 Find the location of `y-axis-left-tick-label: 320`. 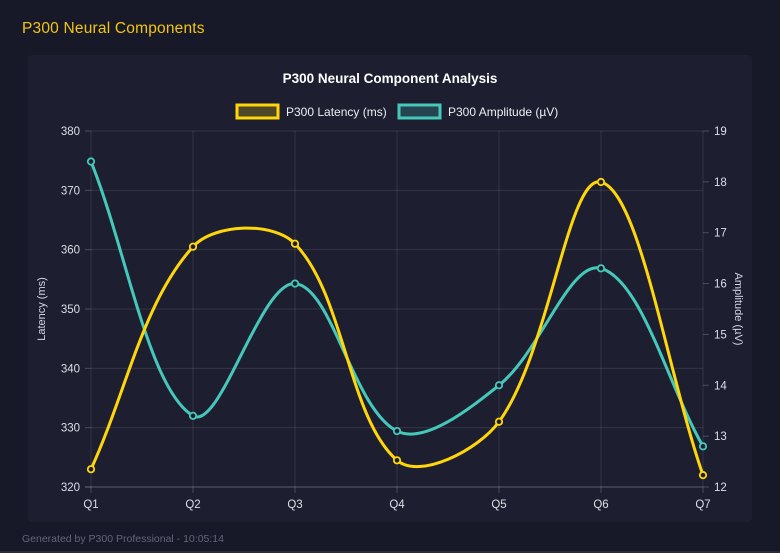

y-axis-left-tick-label: 320 is located at coordinates (70, 488).